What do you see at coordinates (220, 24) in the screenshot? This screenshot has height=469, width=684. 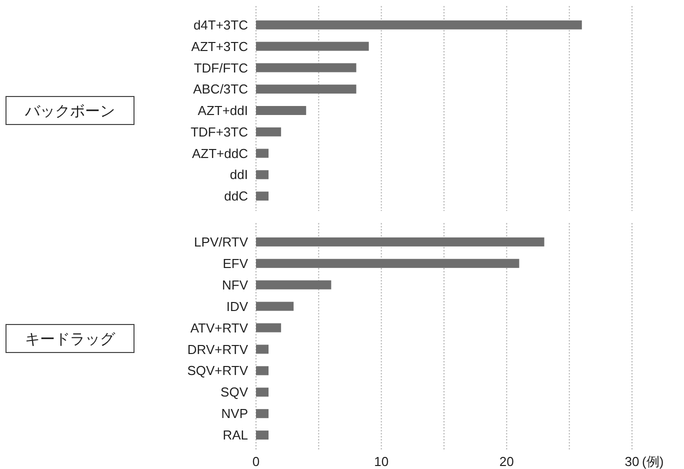 I see `y-tick-label: d4T+3TC` at bounding box center [220, 24].